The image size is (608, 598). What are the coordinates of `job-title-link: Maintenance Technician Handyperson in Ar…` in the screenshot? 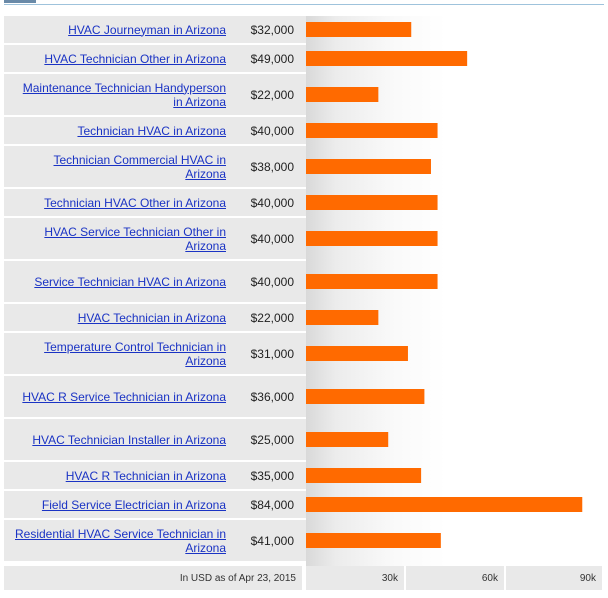 It's located at (124, 94).